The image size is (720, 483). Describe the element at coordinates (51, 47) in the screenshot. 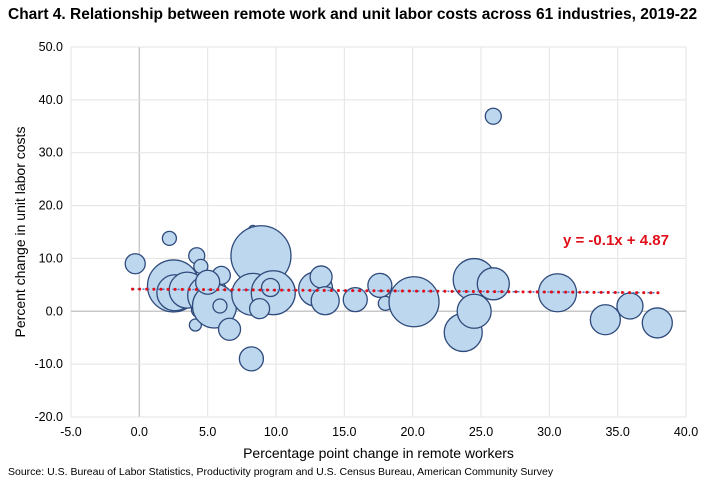

I see `y-tick-label: 50.0` at that location.